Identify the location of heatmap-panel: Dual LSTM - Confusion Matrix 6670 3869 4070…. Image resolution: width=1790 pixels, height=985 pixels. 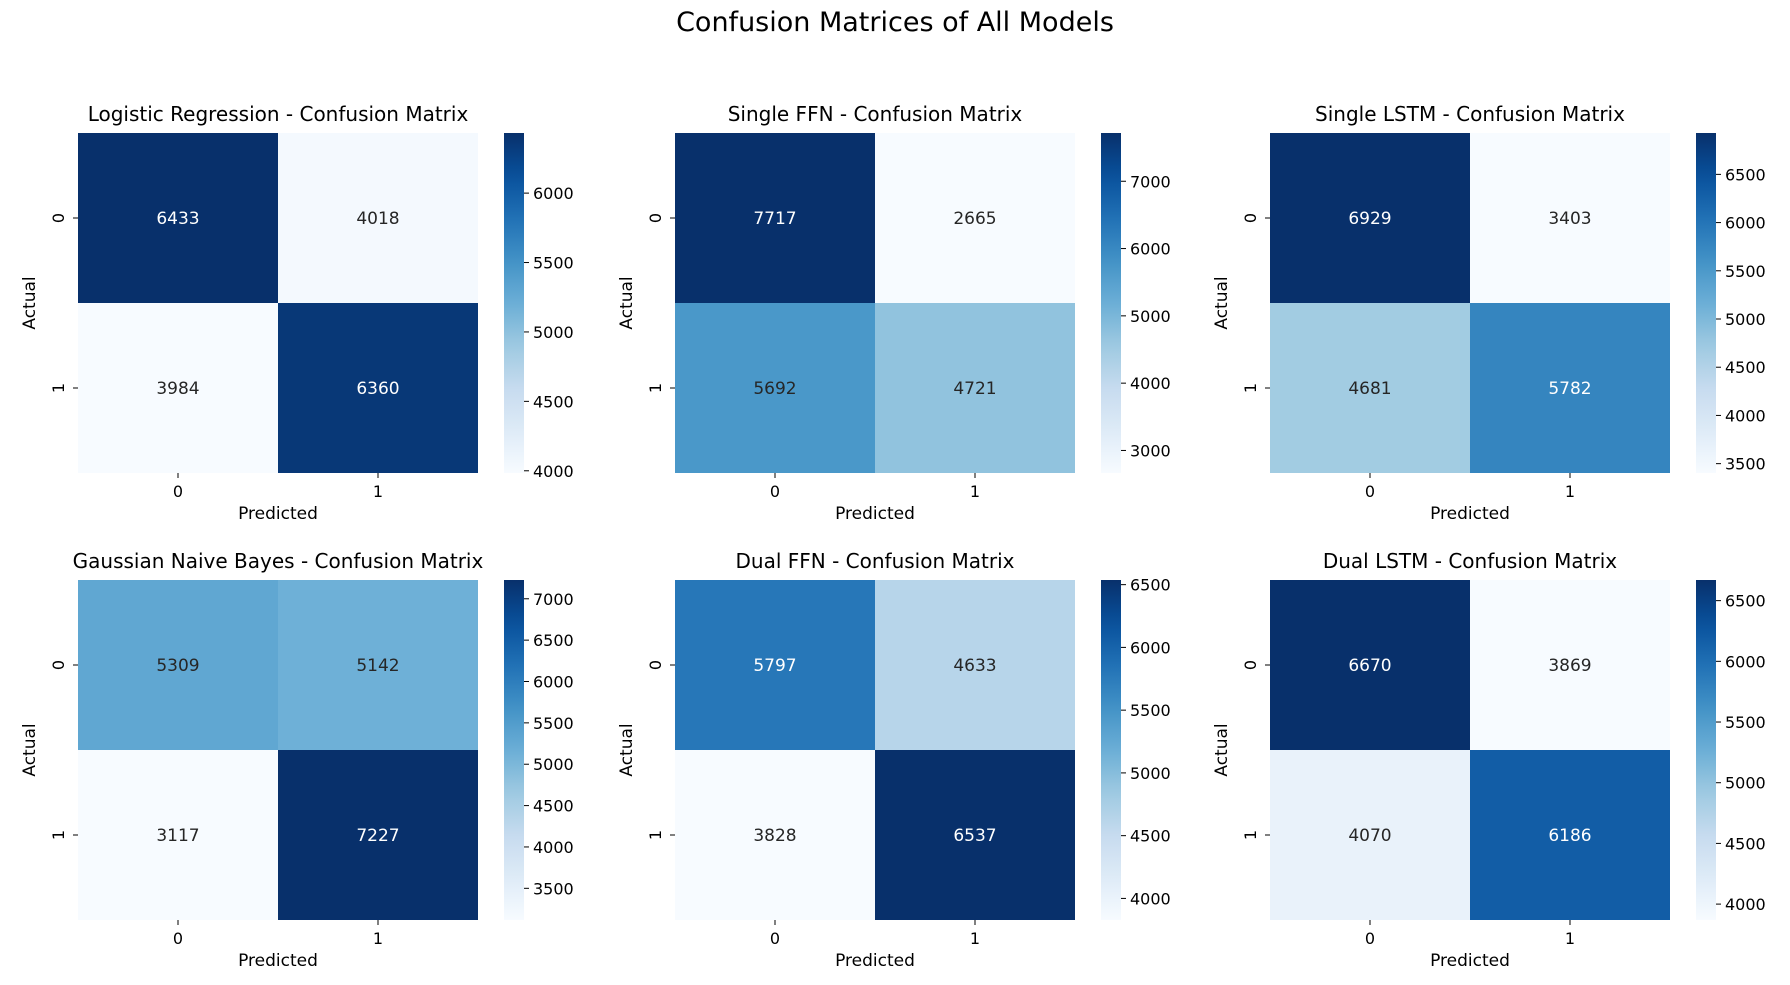
(1489, 760).